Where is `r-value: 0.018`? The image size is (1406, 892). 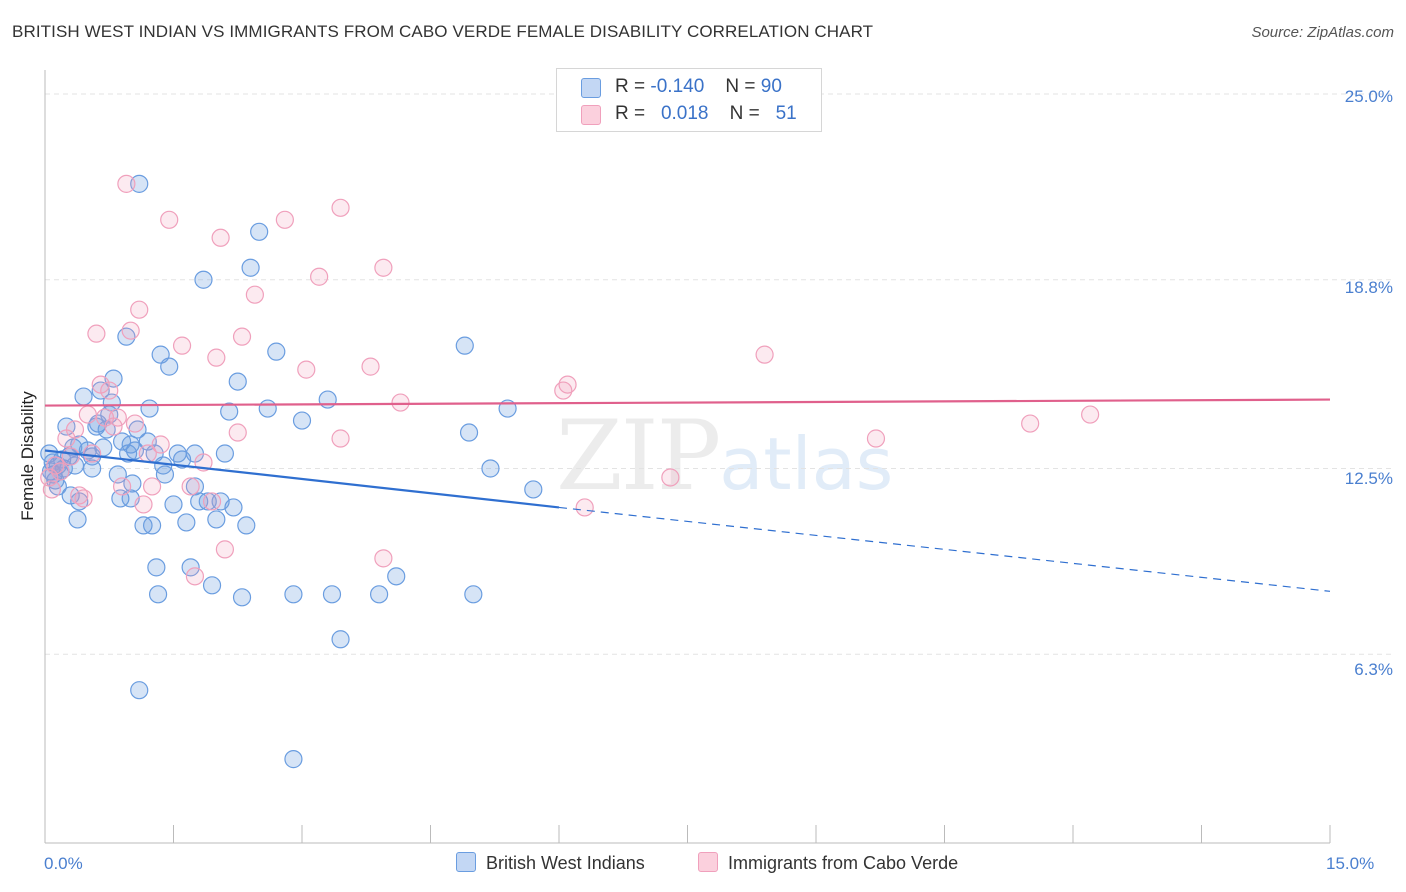
r-value: 0.018 is located at coordinates (684, 113).